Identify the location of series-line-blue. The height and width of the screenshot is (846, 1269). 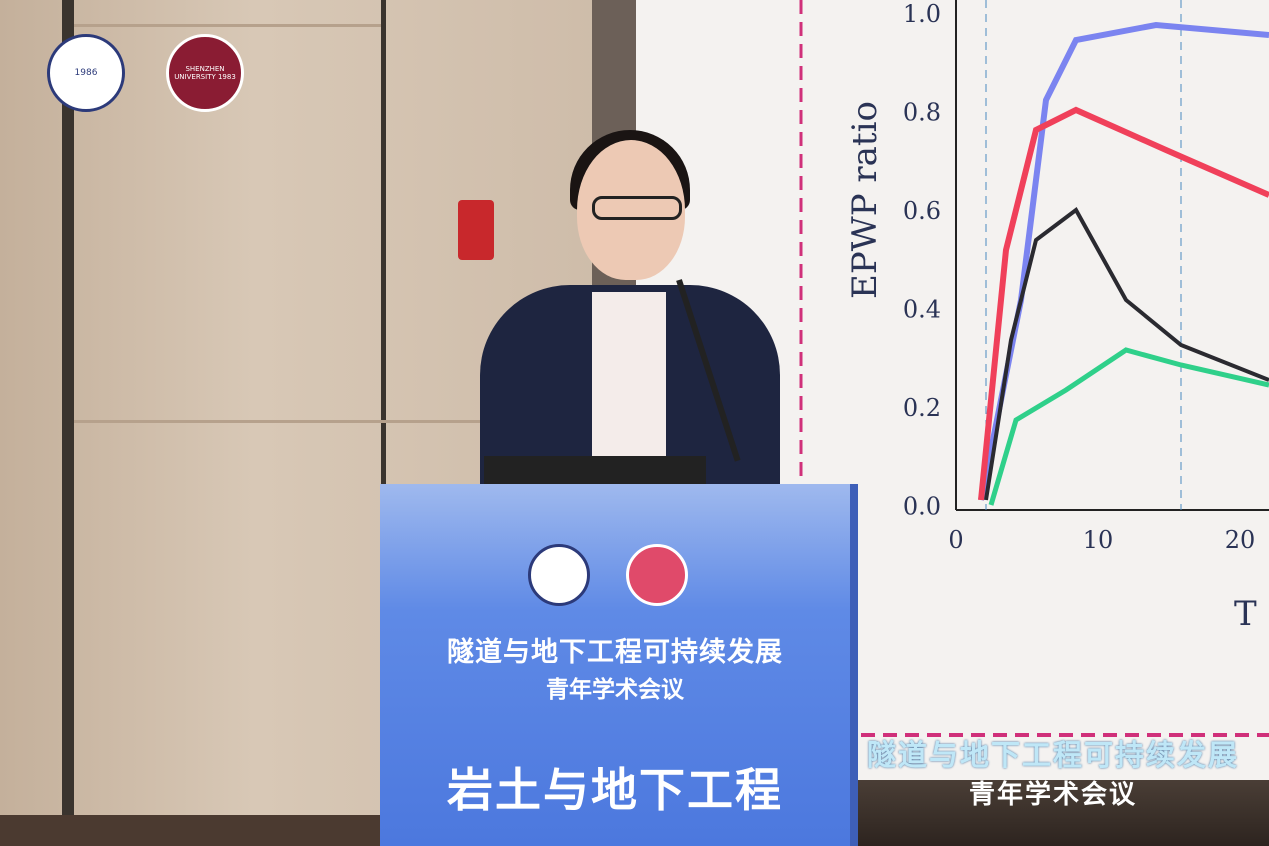
(1123, 261).